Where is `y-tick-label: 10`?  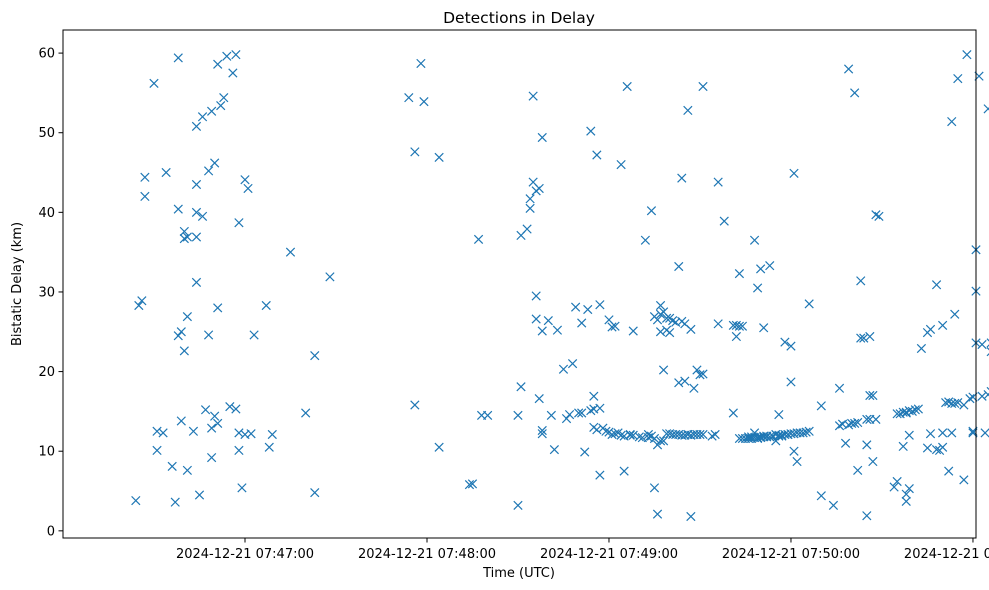
y-tick-label: 10 is located at coordinates (46, 452).